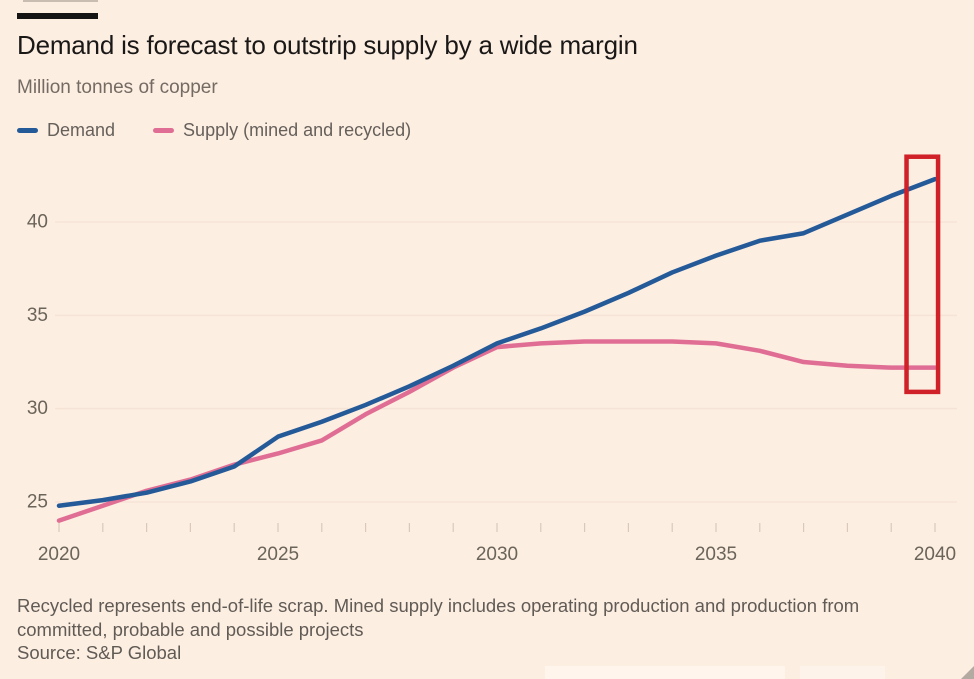  What do you see at coordinates (27, 130) in the screenshot?
I see `demand-line-swatch` at bounding box center [27, 130].